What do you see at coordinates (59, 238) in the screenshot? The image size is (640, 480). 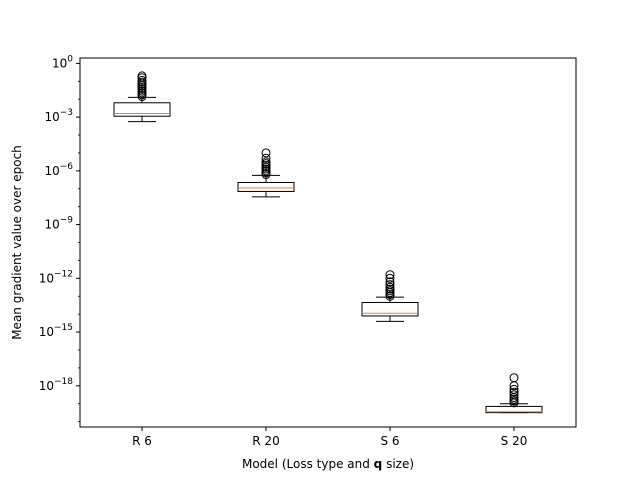 I see `y-axis: 10⁰ 10⁻³ 10⁻⁶ 10⁻⁹ 10⁻¹² 10⁻¹⁵ 10⁻¹⁸` at bounding box center [59, 238].